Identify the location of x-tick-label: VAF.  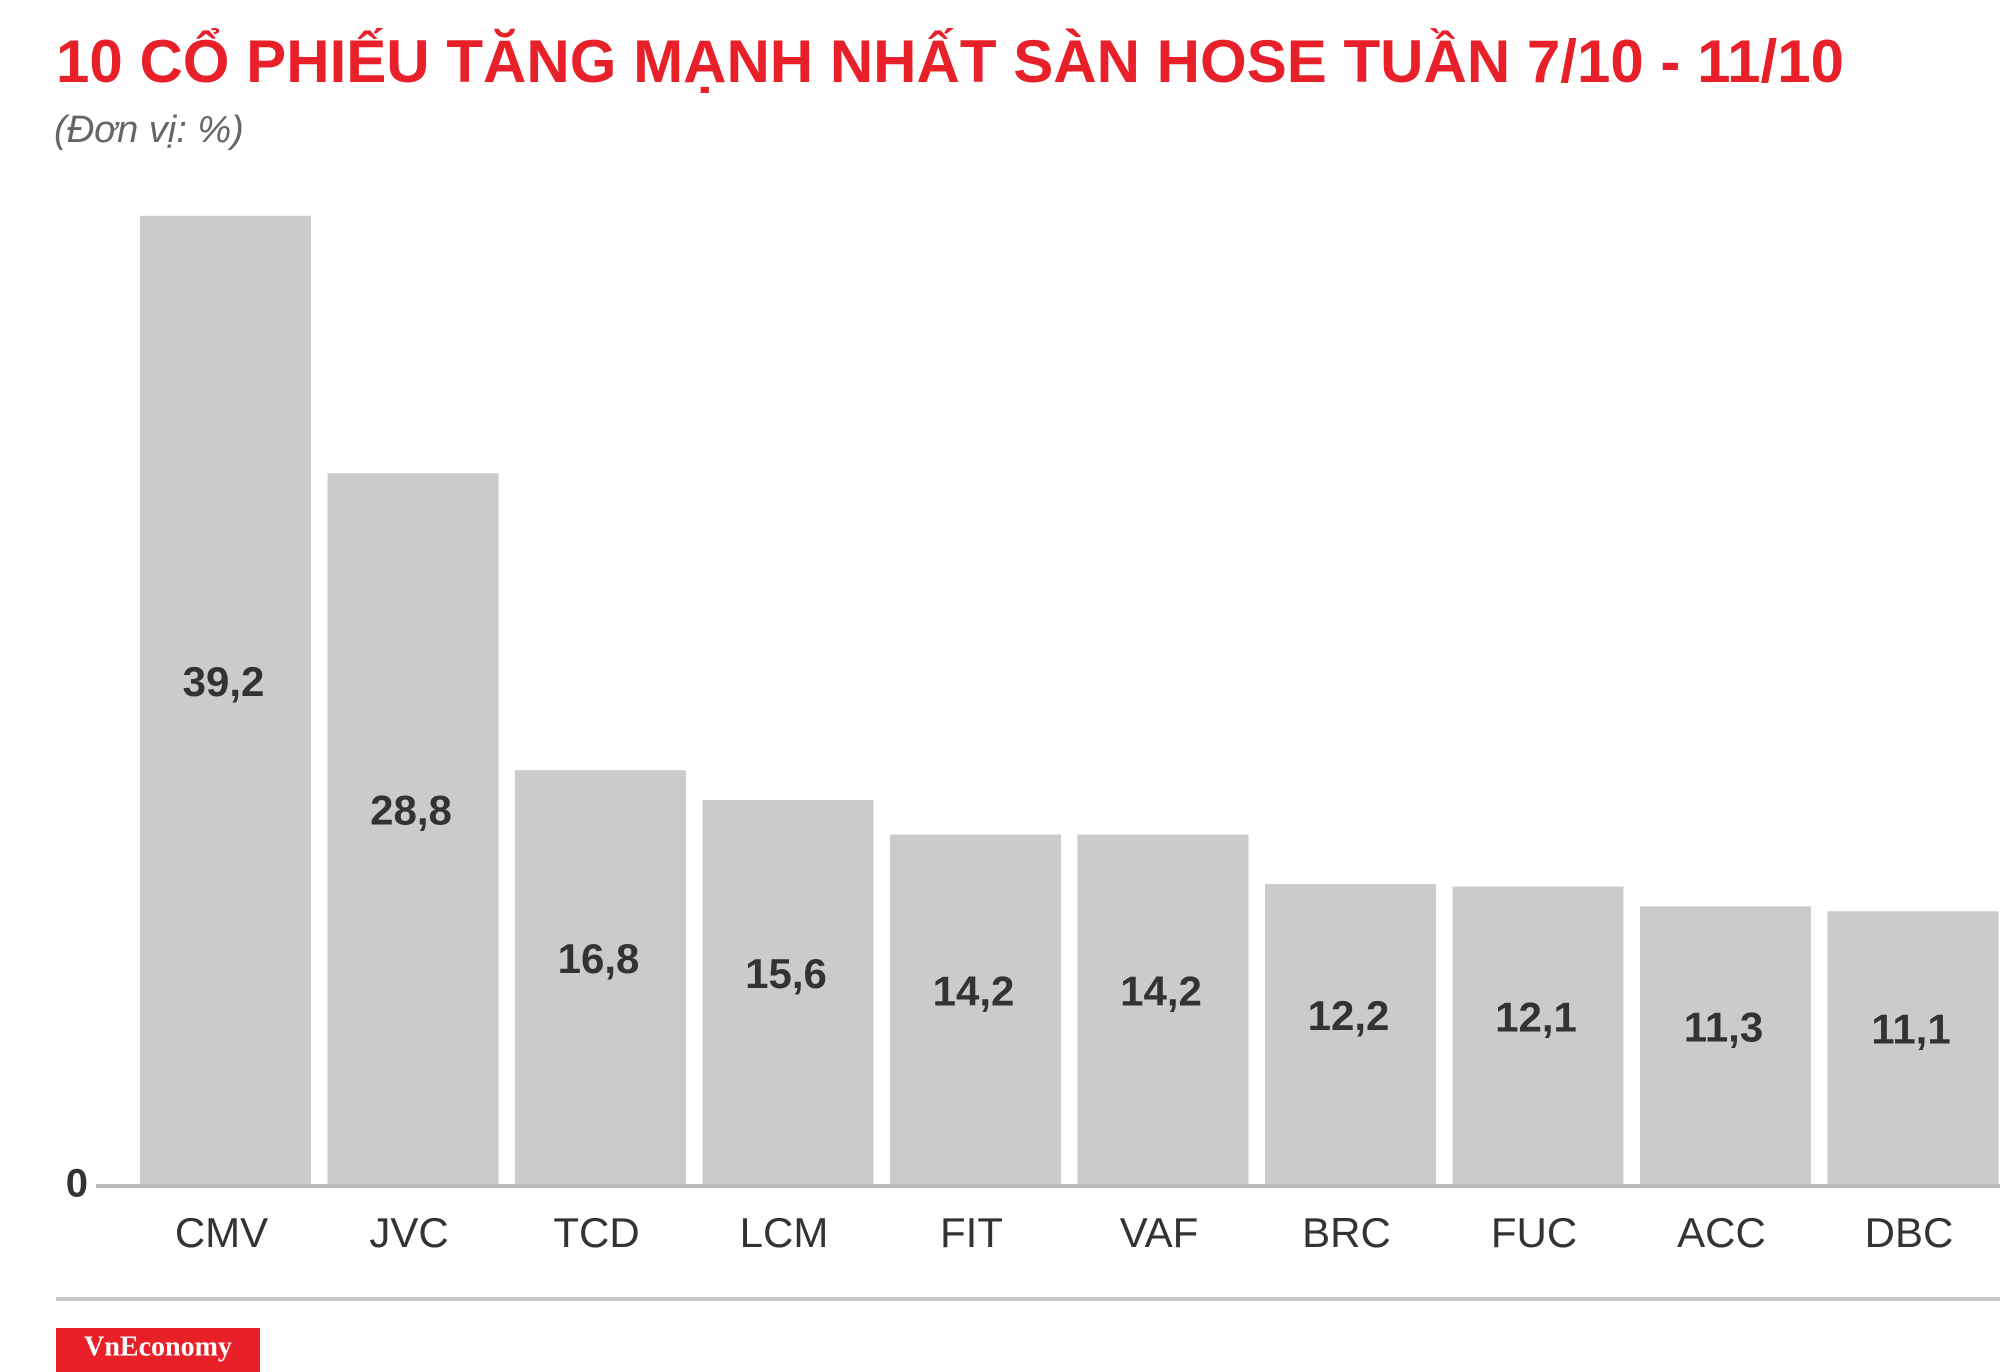
(1159, 1232).